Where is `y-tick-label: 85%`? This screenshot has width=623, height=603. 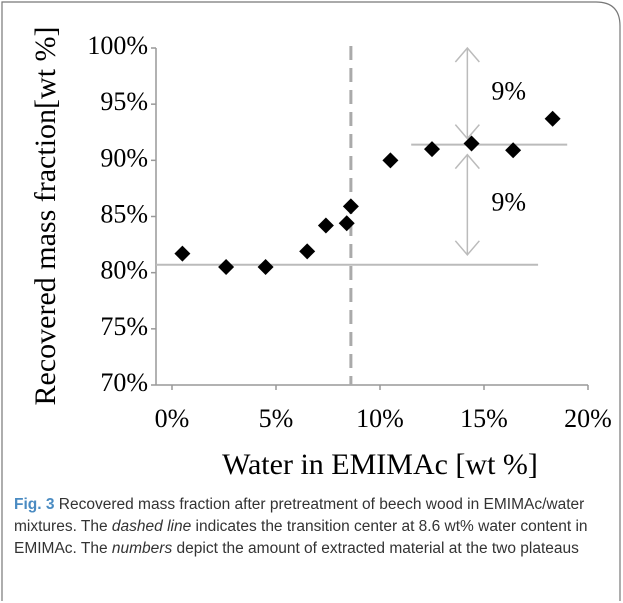
y-tick-label: 85% is located at coordinates (124, 213).